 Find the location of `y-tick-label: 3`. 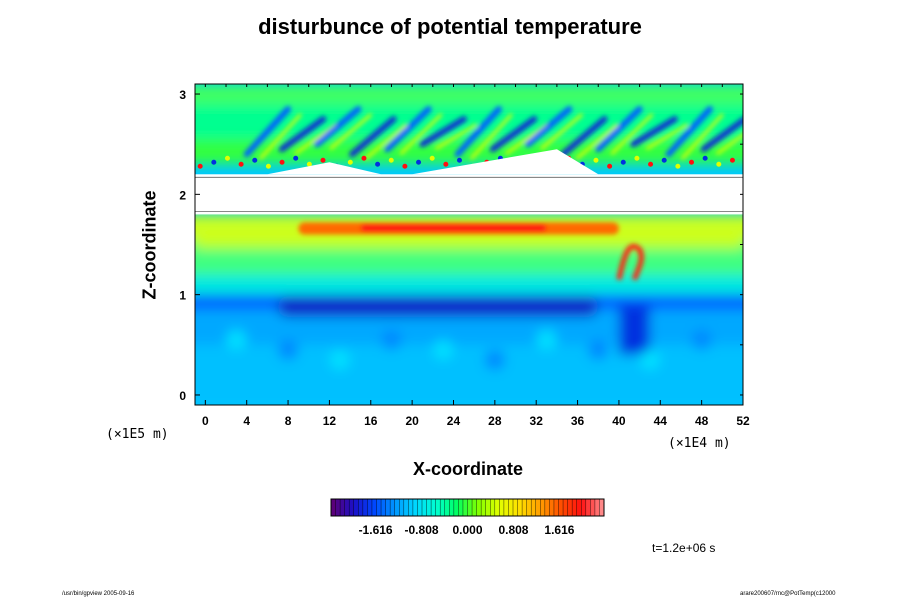

y-tick-label: 3 is located at coordinates (182, 95).